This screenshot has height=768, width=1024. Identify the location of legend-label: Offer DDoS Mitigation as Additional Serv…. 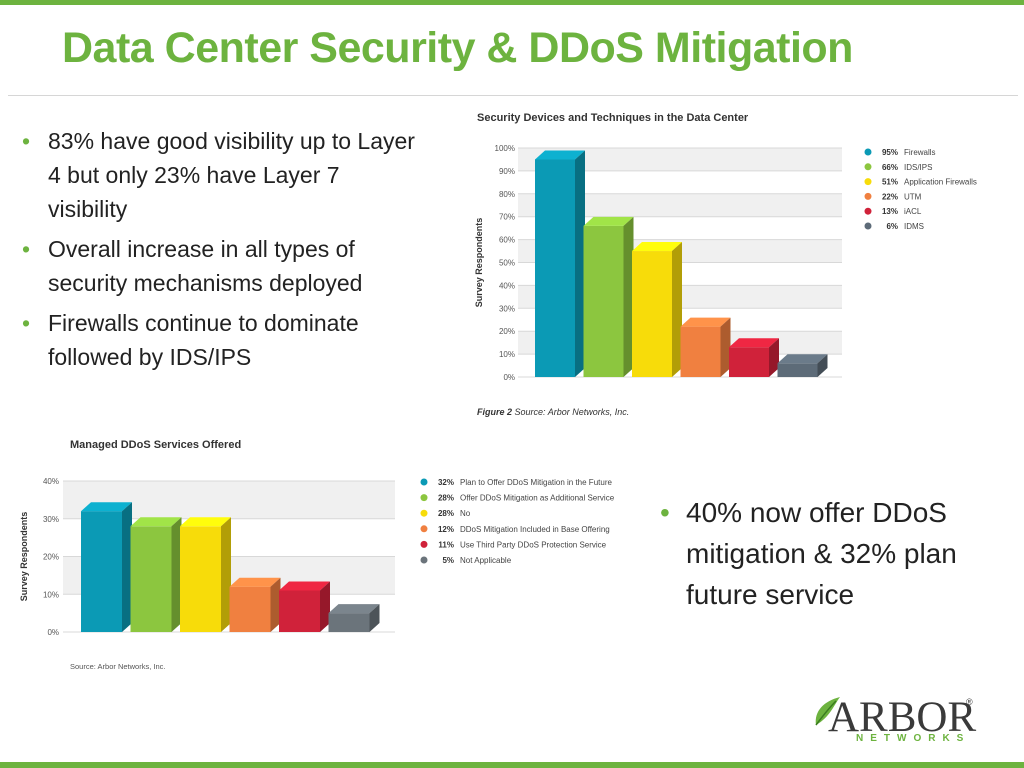
(537, 498).